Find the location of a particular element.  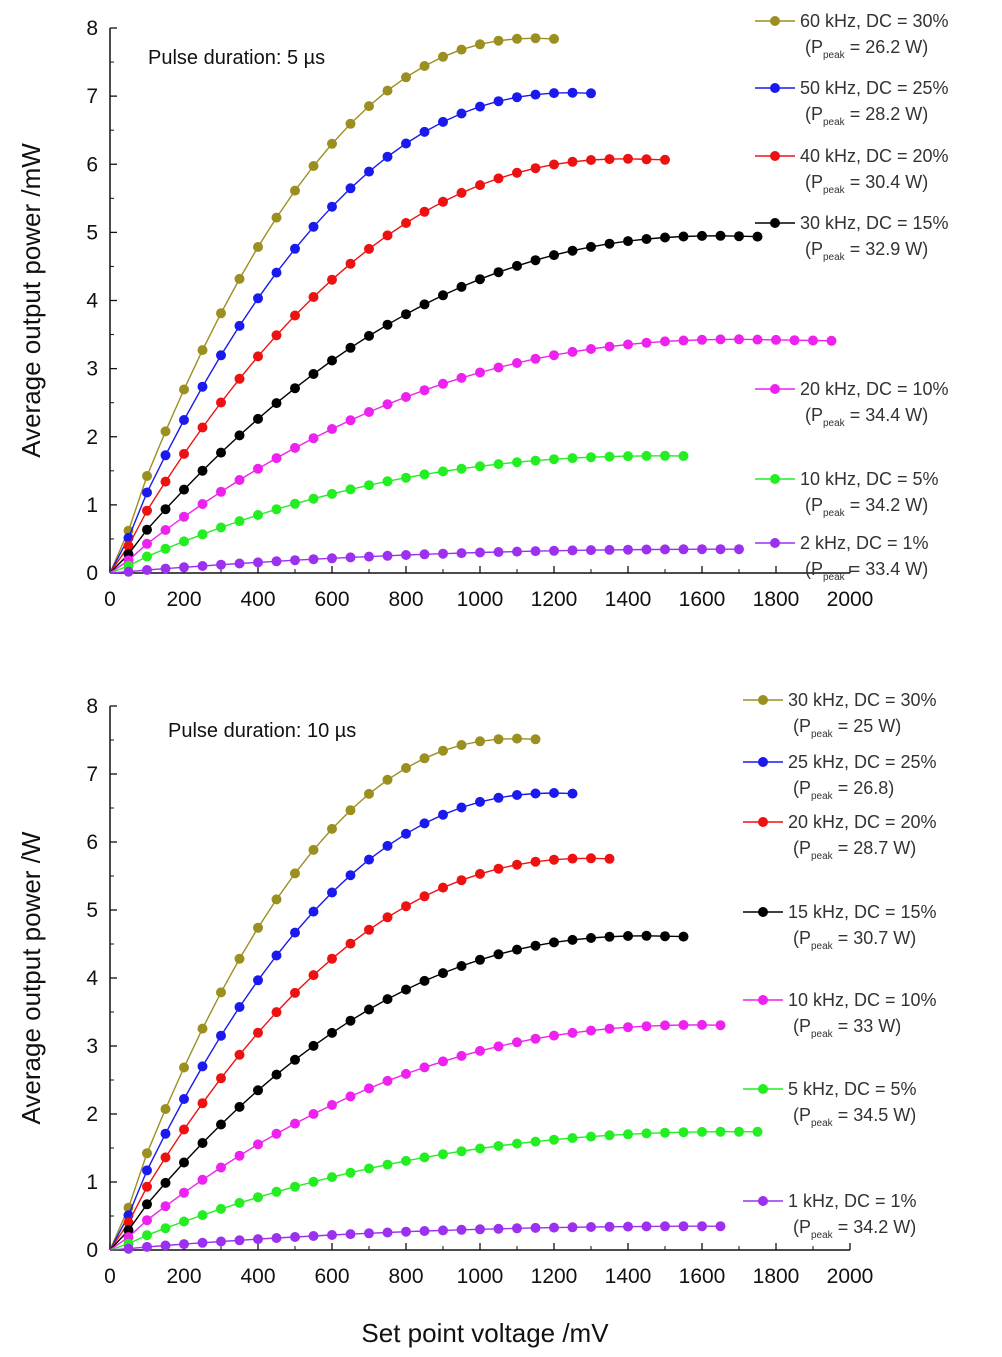

x-tick-label: 1800 is located at coordinates (776, 599).